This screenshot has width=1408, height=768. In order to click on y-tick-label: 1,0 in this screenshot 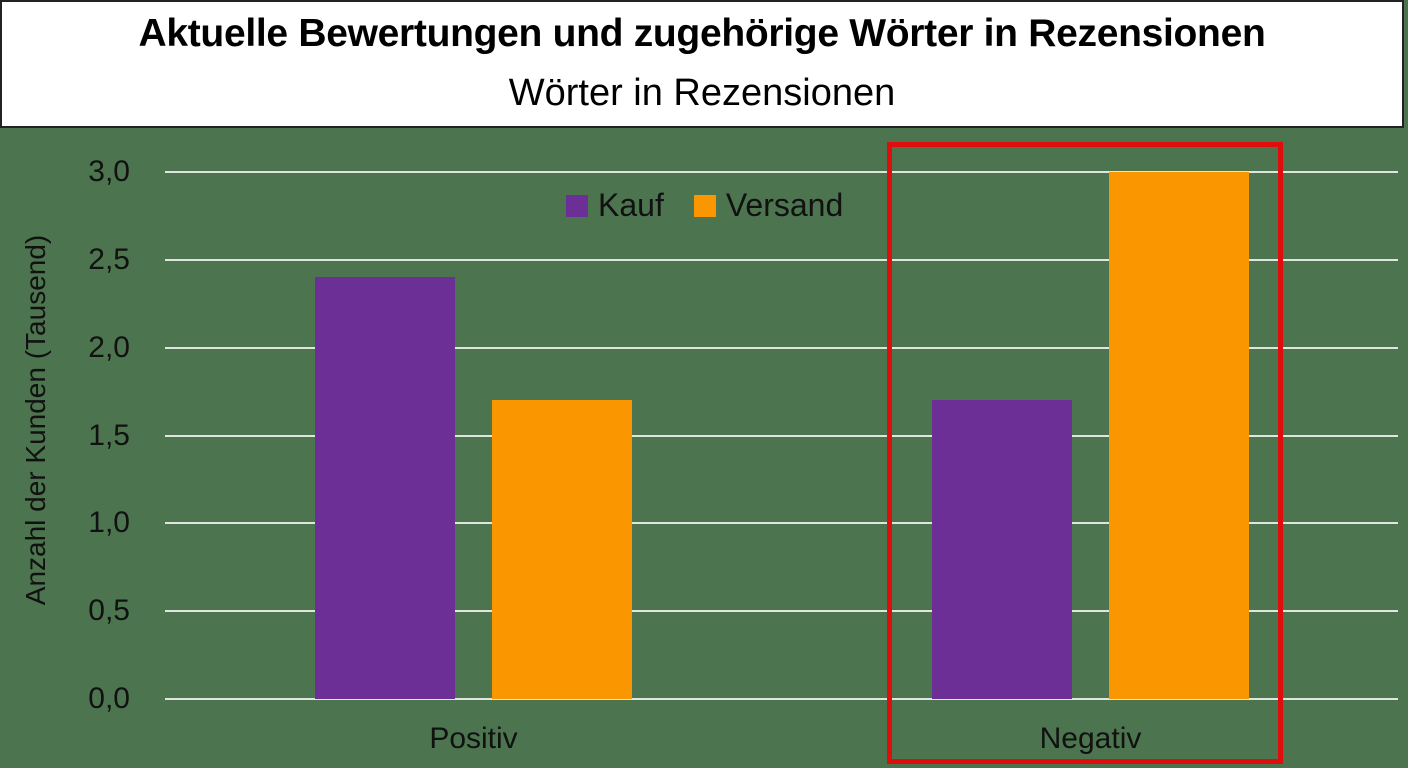, I will do `click(109, 523)`.